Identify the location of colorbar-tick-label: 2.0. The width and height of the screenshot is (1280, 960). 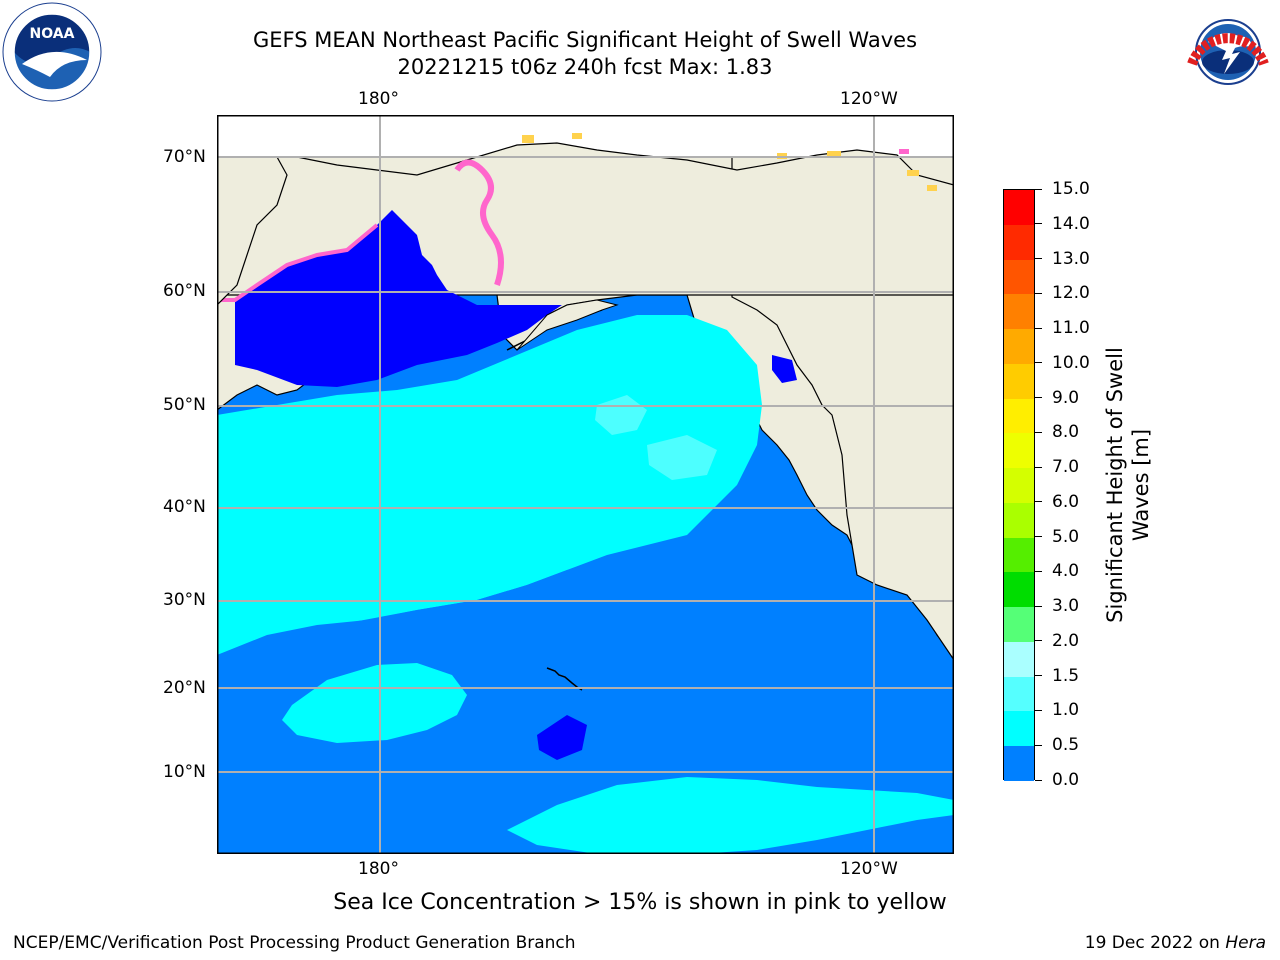
(1066, 640).